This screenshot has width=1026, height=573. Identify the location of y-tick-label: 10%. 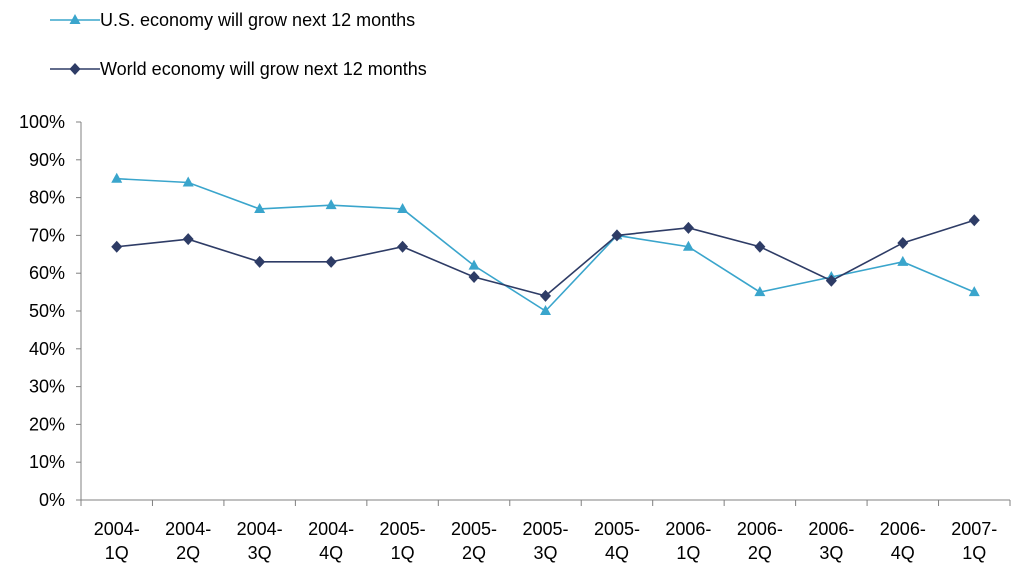
(47, 462).